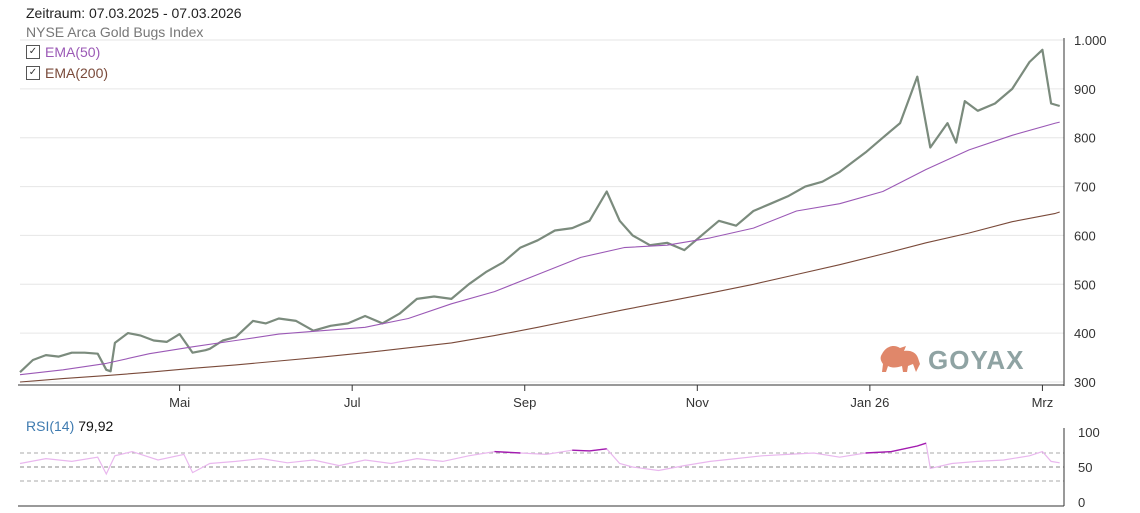 The image size is (1140, 513). What do you see at coordinates (1085, 89) in the screenshot?
I see `main-y-tick-label: 900` at bounding box center [1085, 89].